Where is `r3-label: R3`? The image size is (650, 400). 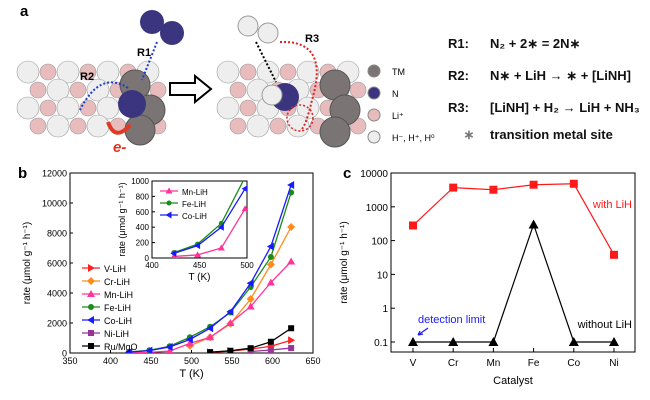
r3-label: R3 is located at coordinates (312, 39).